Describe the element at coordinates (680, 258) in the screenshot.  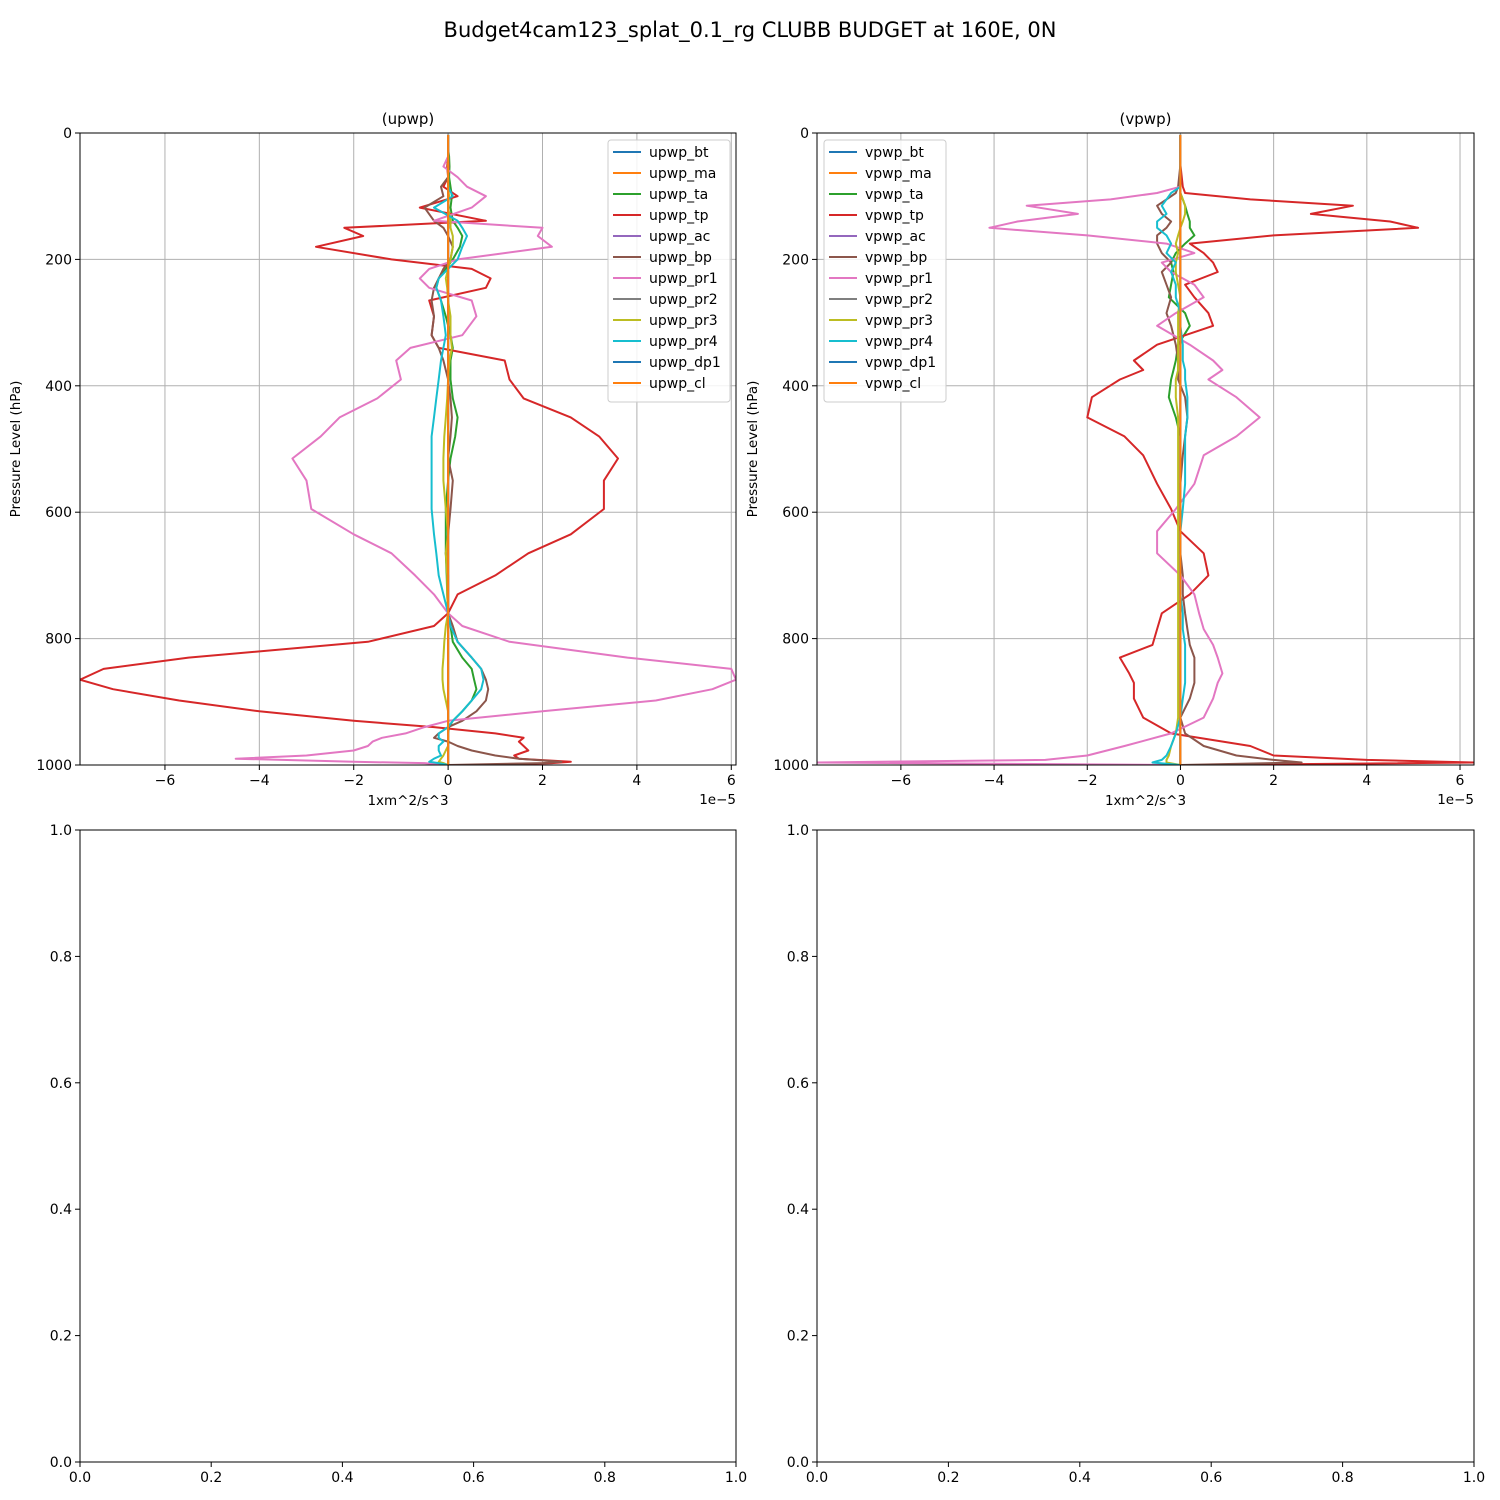
I see `legend-label-upwp_bp: upwp_bp` at that location.